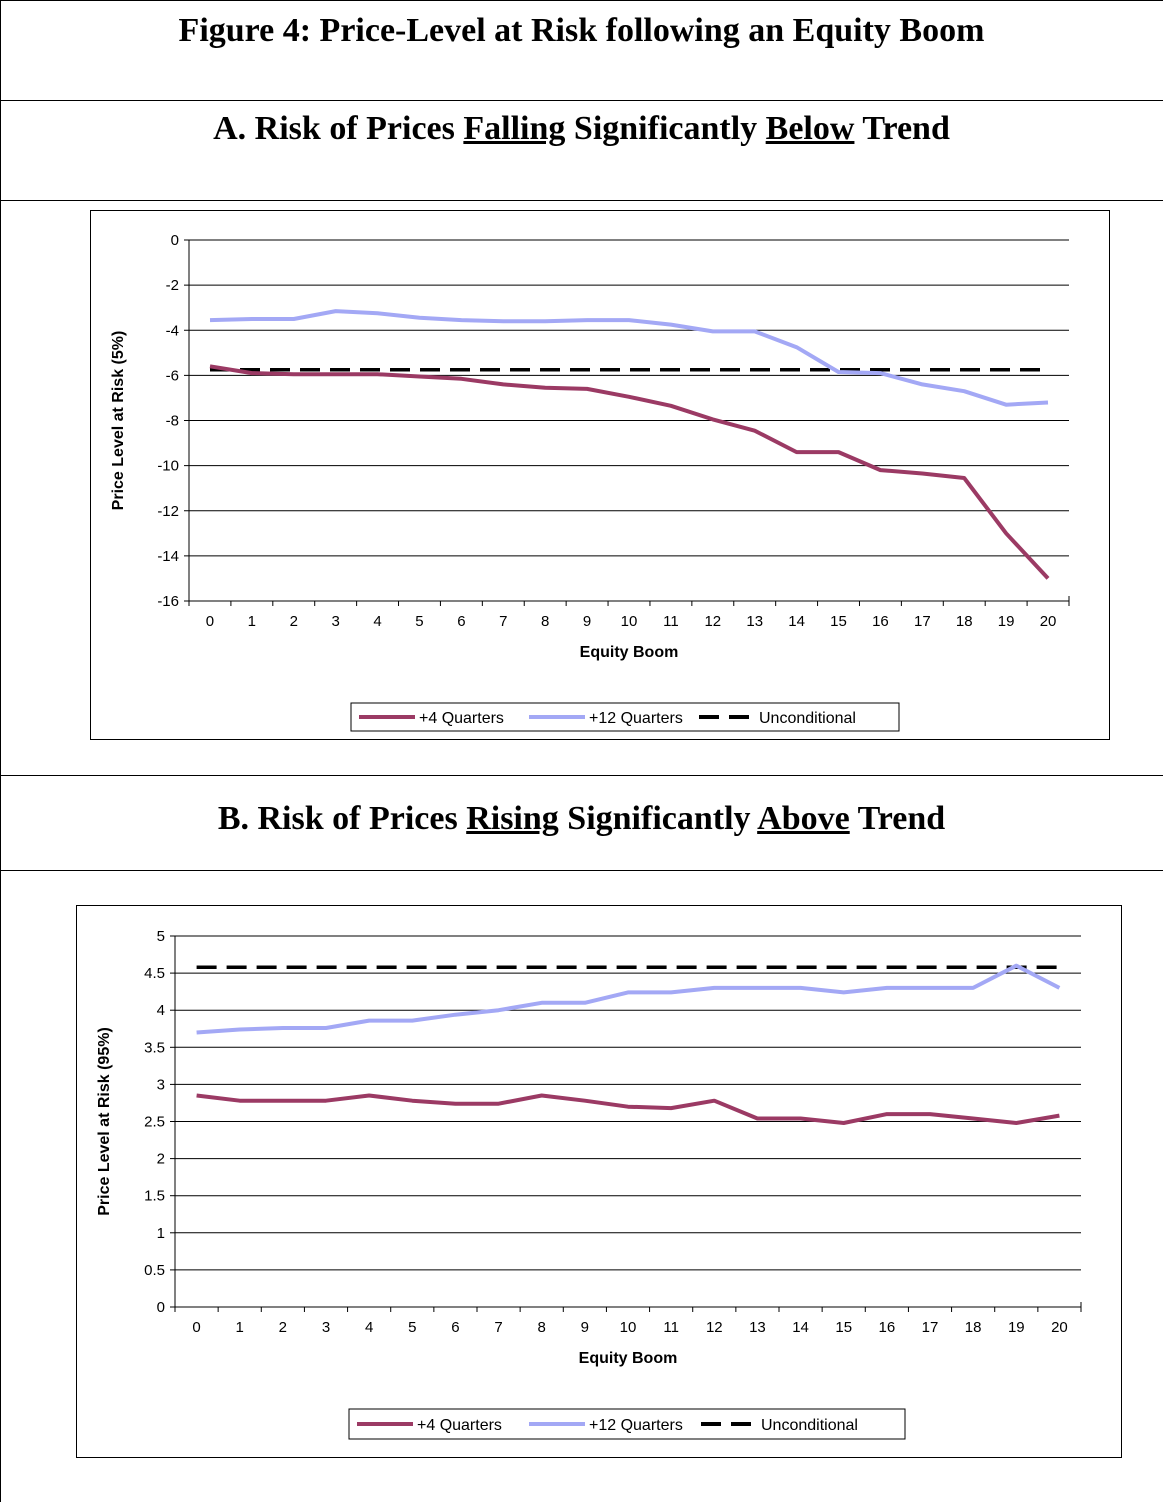 This screenshot has height=1502, width=1163. I want to click on chart-a-x-tick-label: 4, so click(377, 621).